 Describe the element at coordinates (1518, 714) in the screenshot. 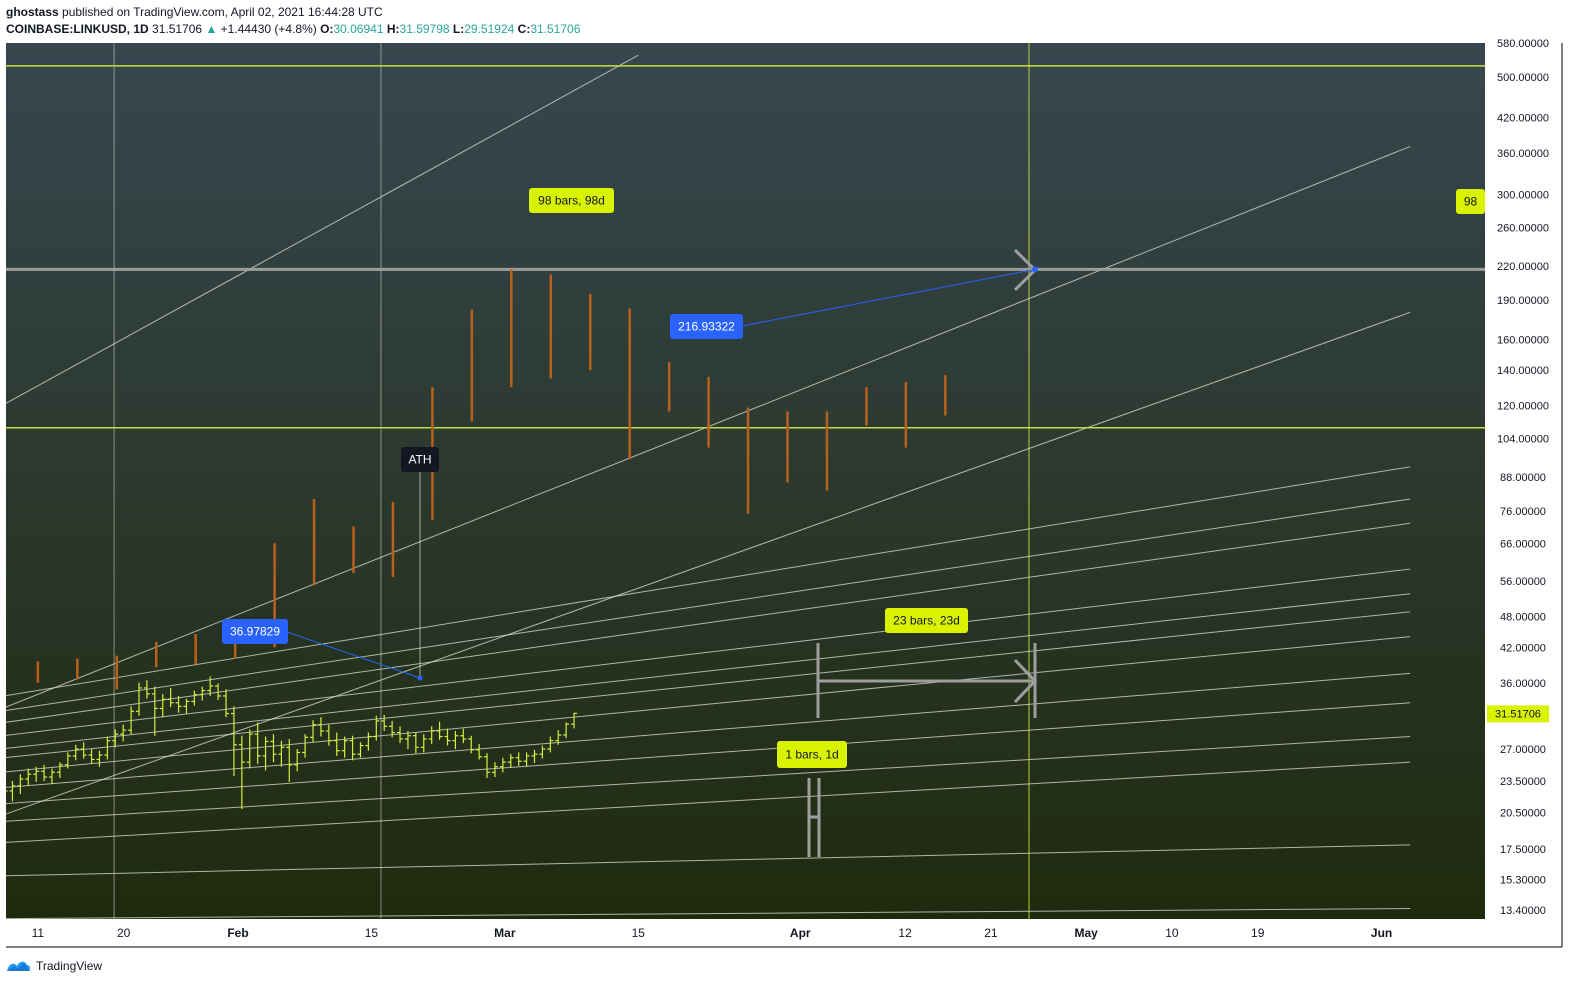

I see `last-price-marker` at that location.